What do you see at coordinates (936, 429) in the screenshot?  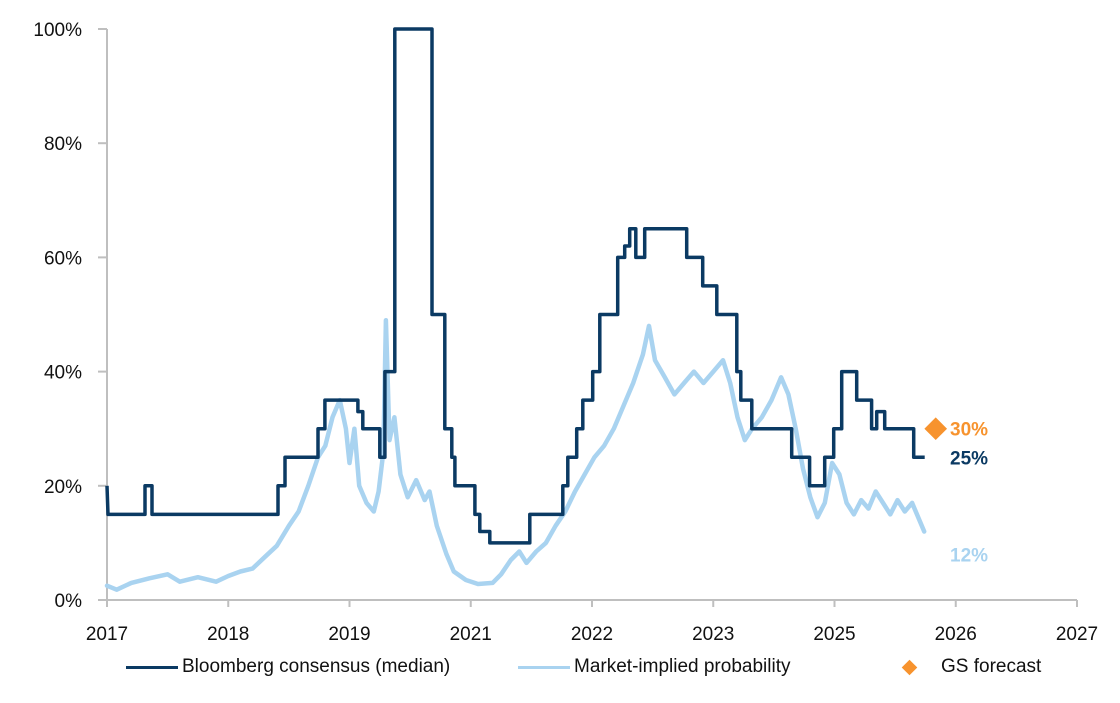 I see `gs-forecast-marker` at bounding box center [936, 429].